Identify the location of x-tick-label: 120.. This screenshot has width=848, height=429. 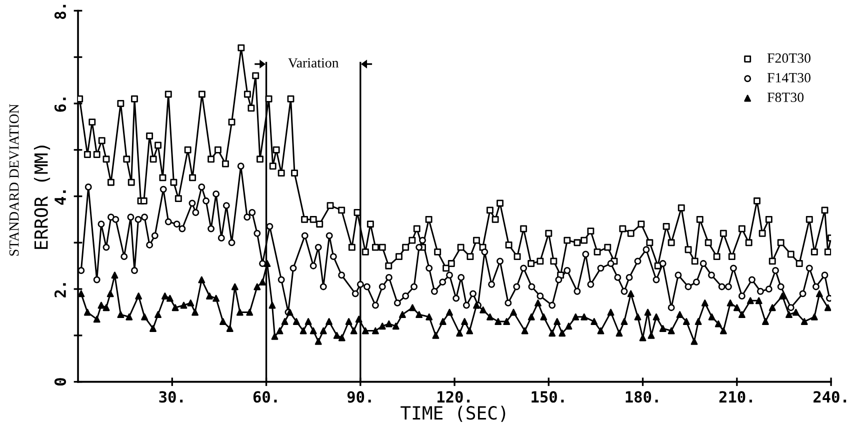
(454, 397).